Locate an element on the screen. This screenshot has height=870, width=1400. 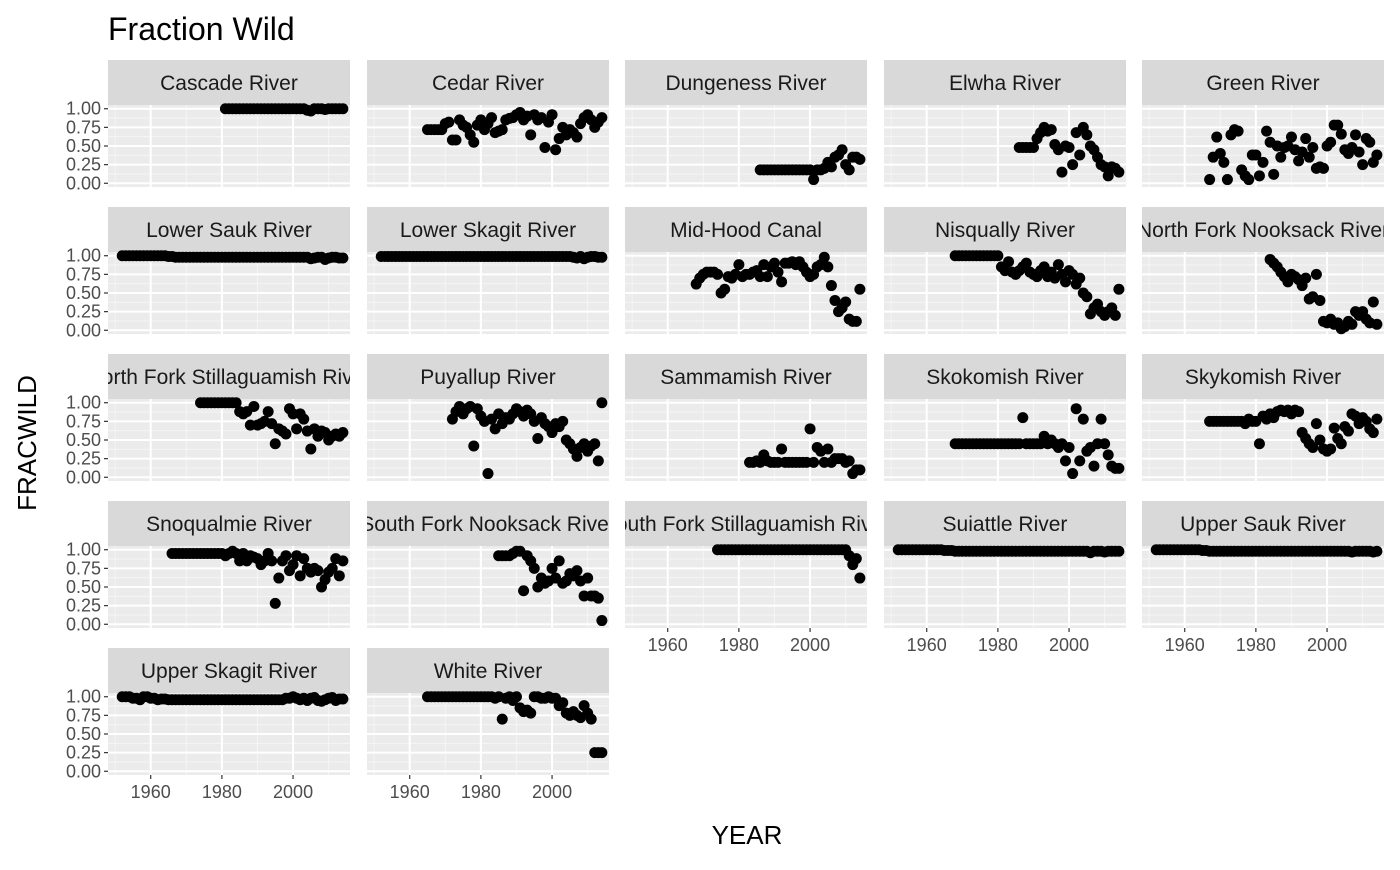
facet-skokomish-river: Skokomish River is located at coordinates (1005, 417).